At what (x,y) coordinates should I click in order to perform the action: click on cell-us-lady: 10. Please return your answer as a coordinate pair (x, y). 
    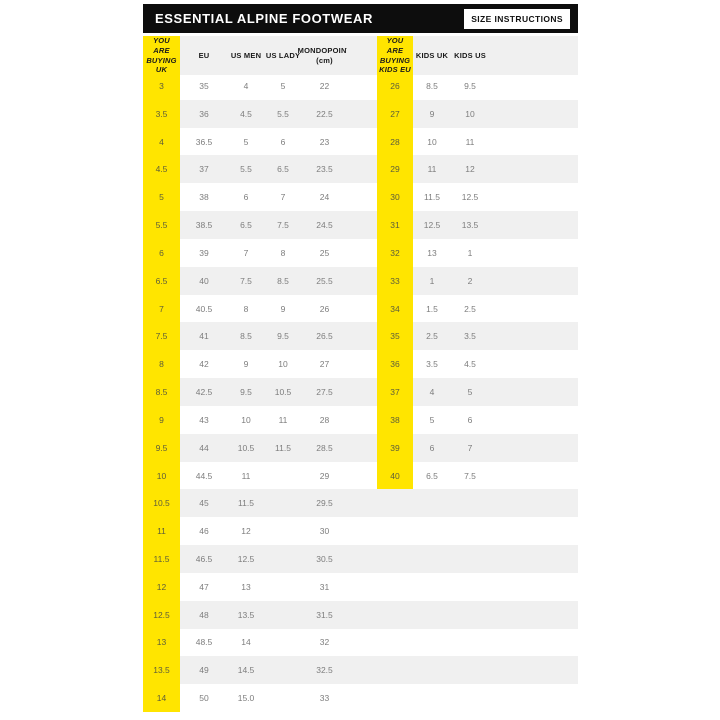
    Looking at the image, I should click on (283, 364).